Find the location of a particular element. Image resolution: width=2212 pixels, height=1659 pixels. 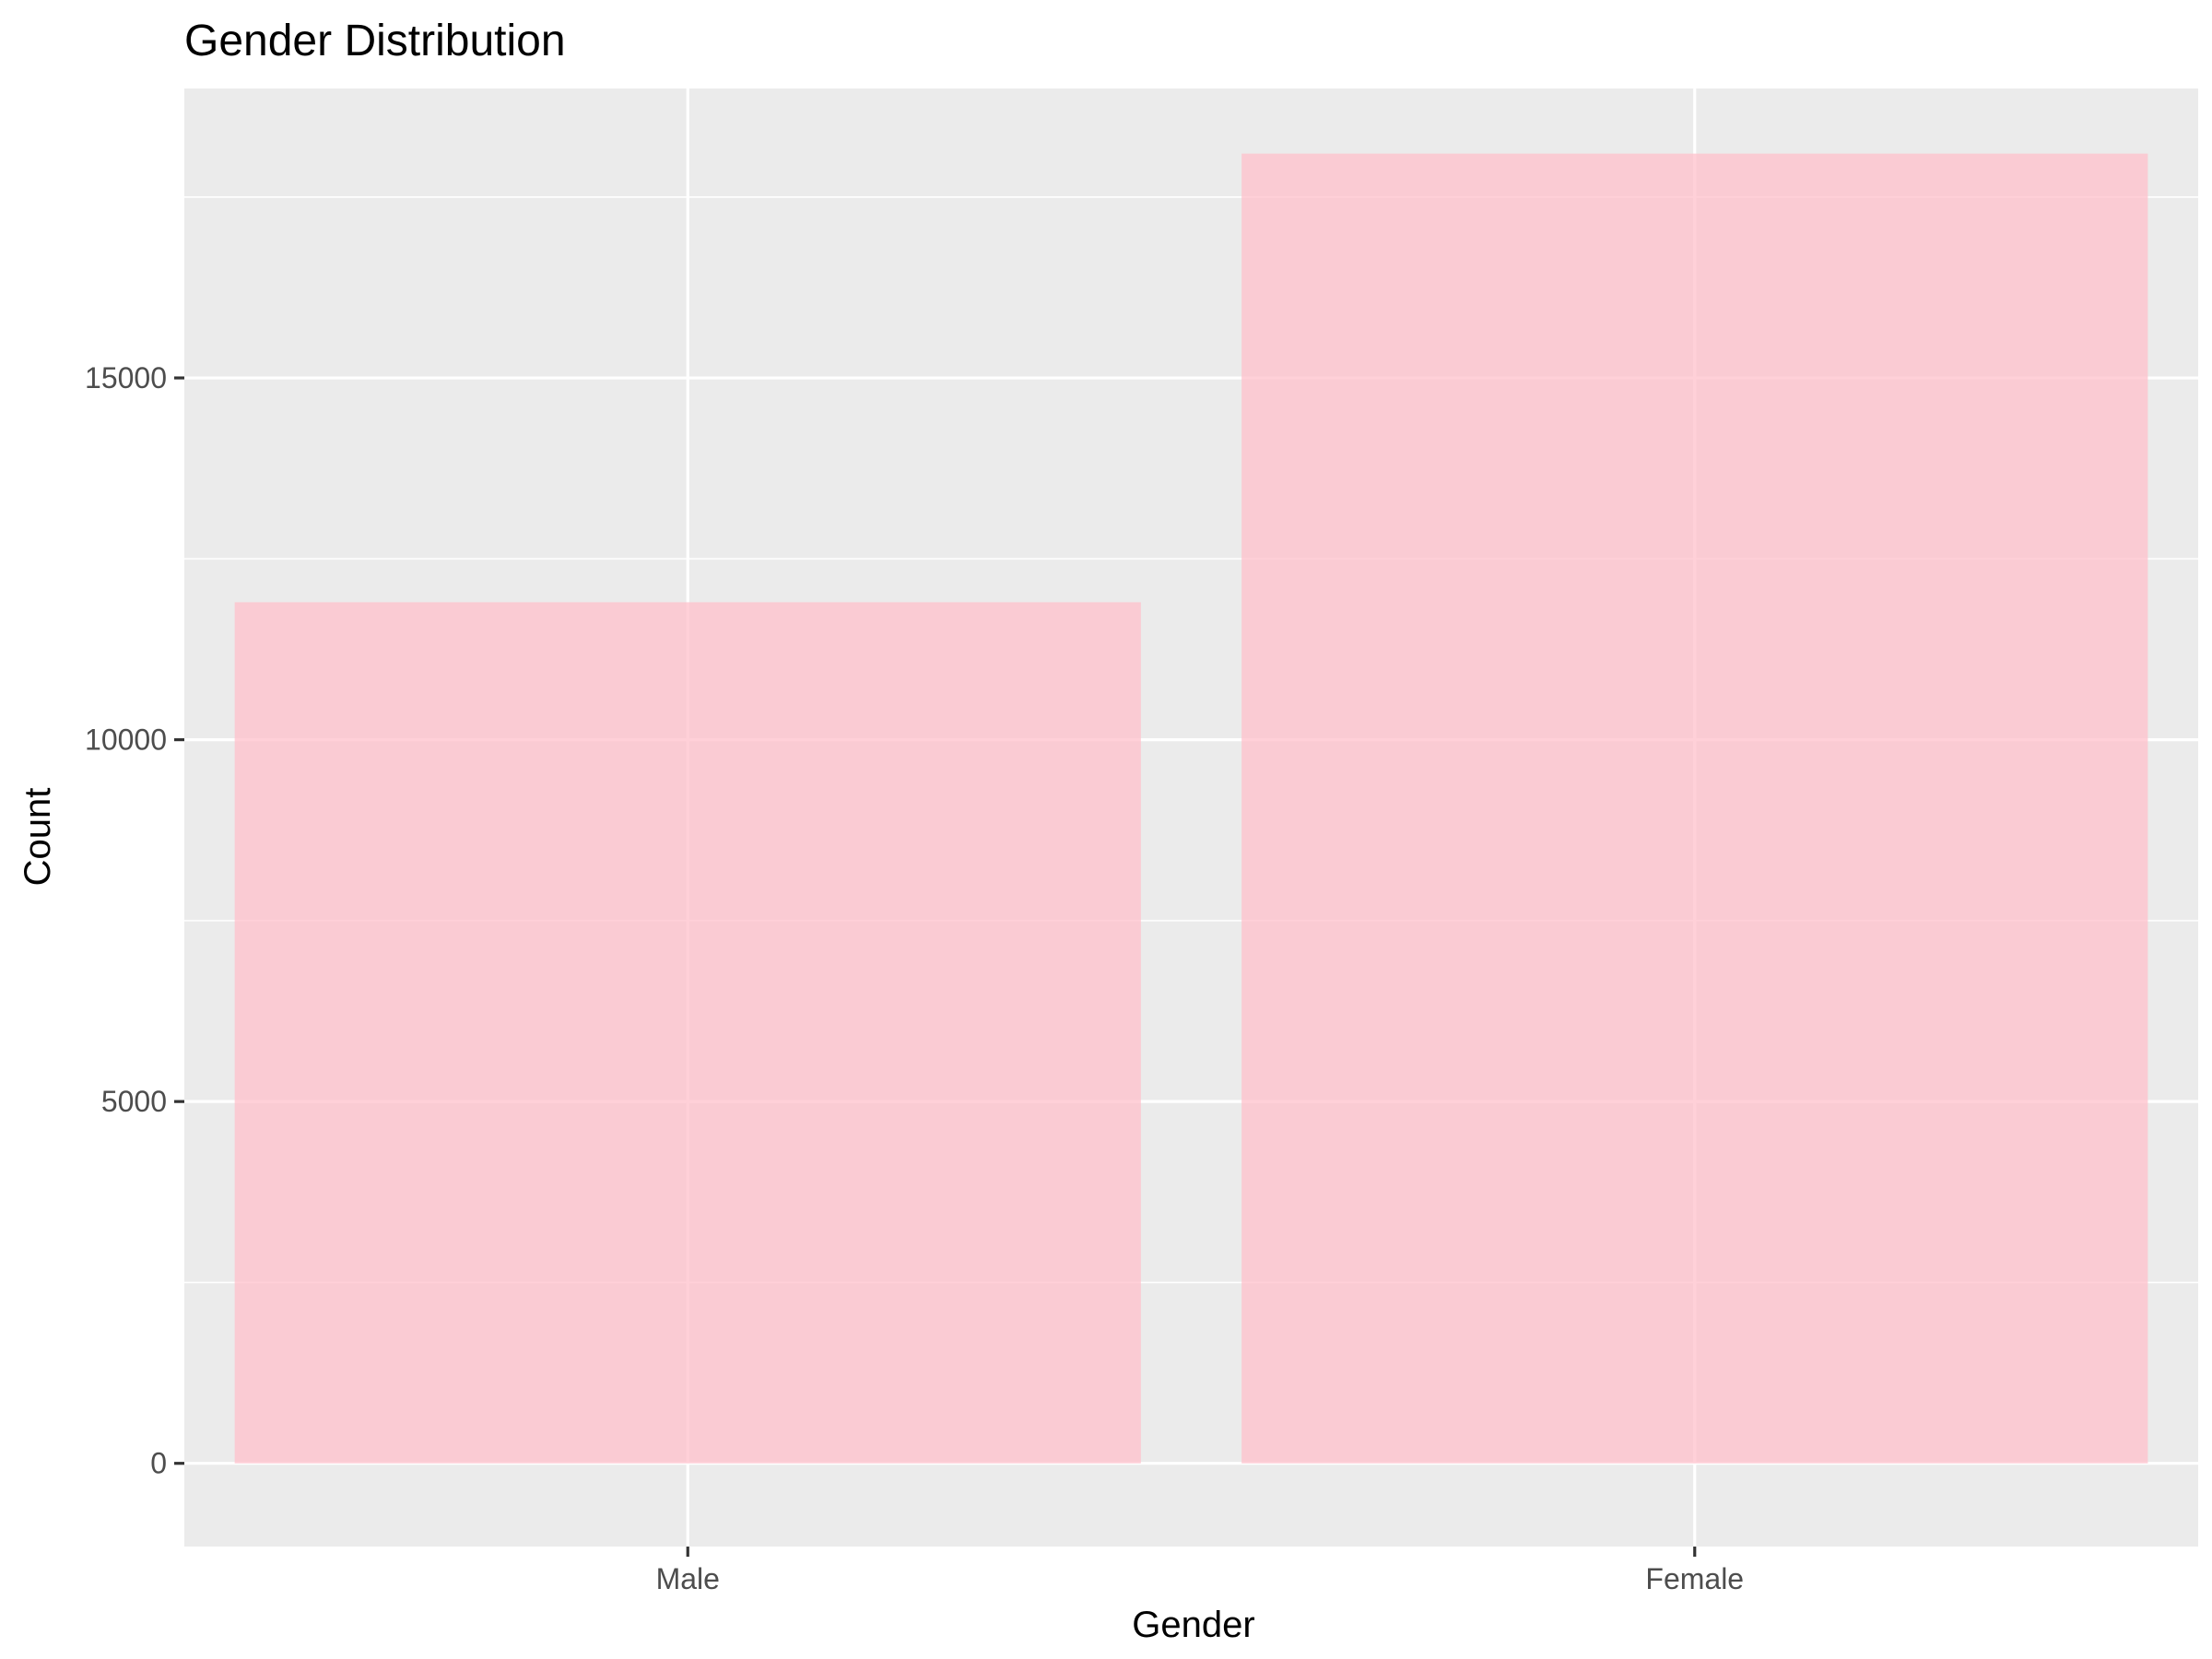

x-axis: Male Female is located at coordinates (1200, 1571).